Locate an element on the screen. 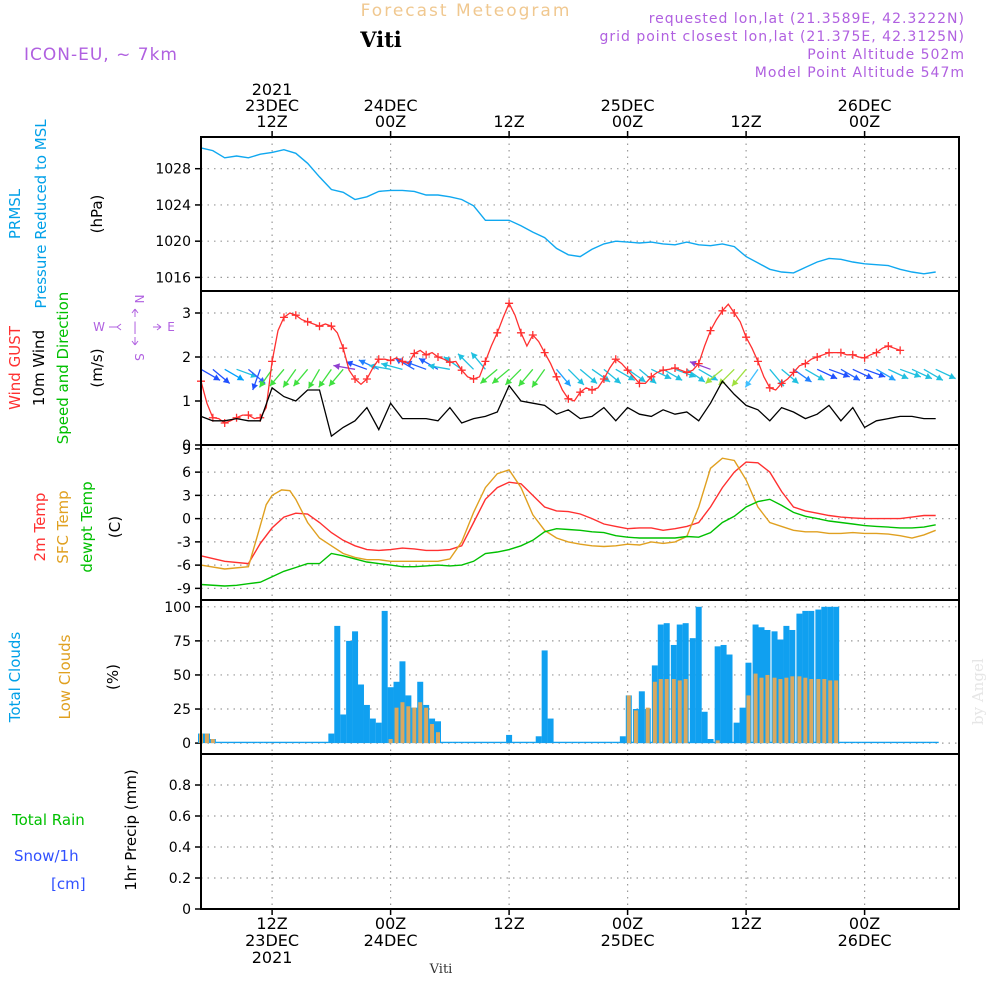 This screenshot has height=1000, width=1000. wind-ytick-label: 2 is located at coordinates (186, 358).